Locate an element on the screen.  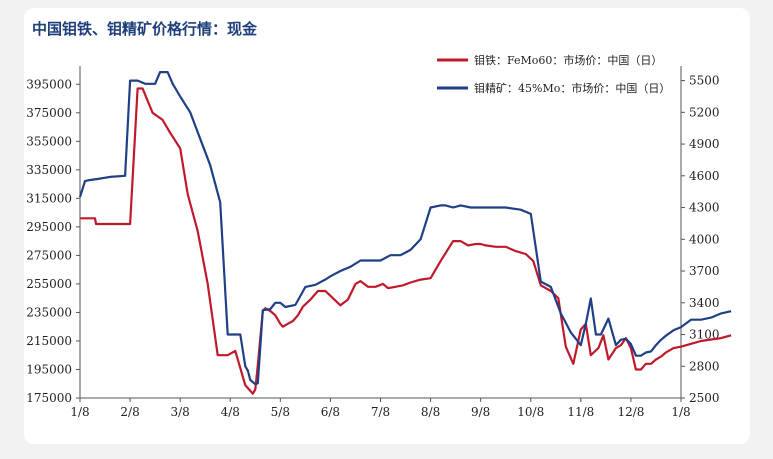
left-tick-label: 195000 is located at coordinates (49, 369).